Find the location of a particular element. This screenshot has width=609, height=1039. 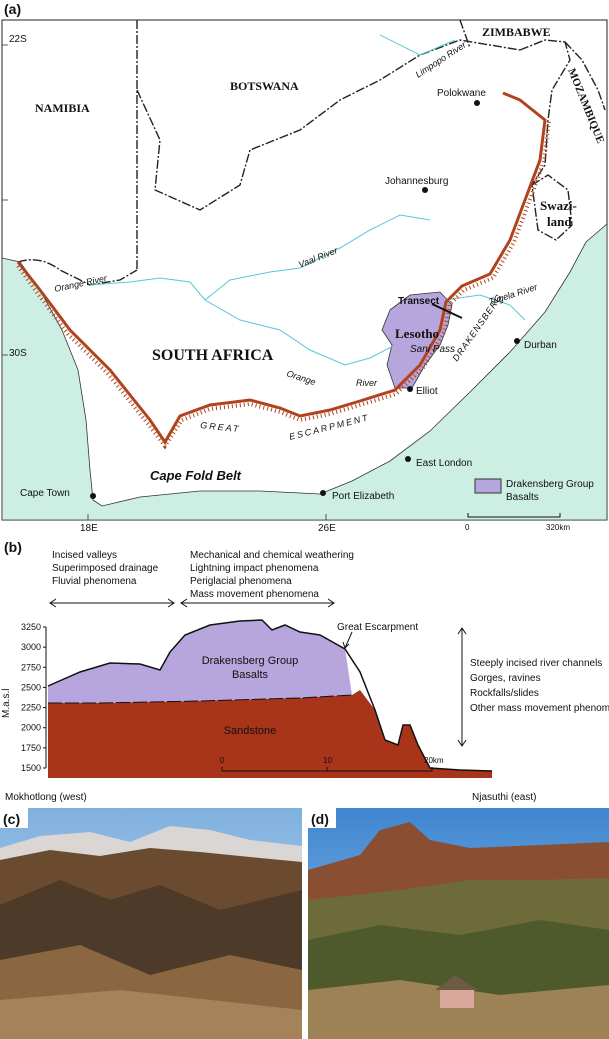

lat-label: 30S is located at coordinates (18, 353).